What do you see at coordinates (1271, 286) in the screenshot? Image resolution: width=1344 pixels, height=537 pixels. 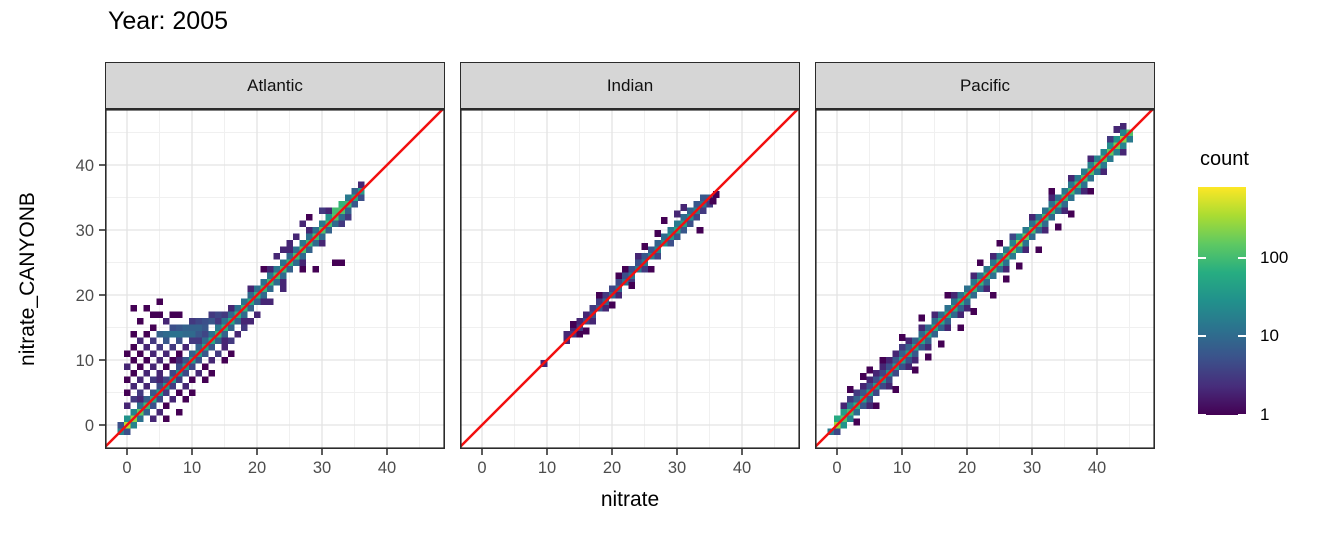 I see `legend: count 100 10 1` at bounding box center [1271, 286].